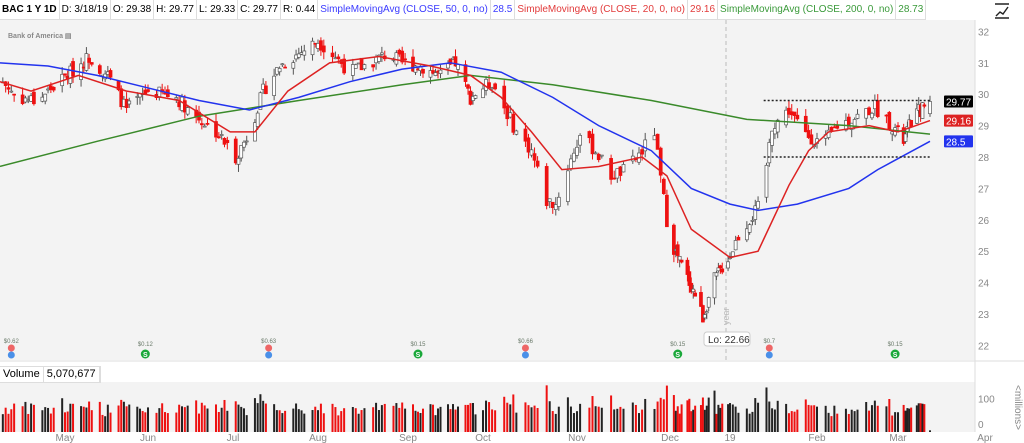 The width and height of the screenshot is (1024, 443). I want to click on volume-header: Volume 5,070,677, so click(50, 374).